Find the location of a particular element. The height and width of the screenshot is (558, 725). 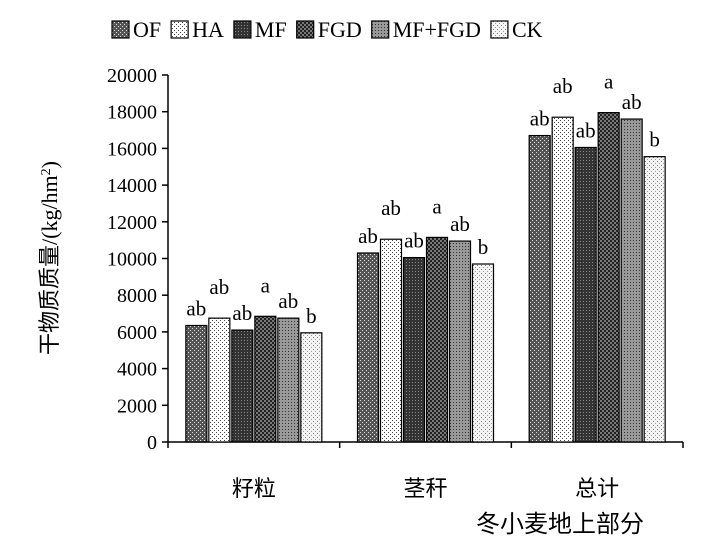

y-tick-label: 10000 is located at coordinates (132, 260).